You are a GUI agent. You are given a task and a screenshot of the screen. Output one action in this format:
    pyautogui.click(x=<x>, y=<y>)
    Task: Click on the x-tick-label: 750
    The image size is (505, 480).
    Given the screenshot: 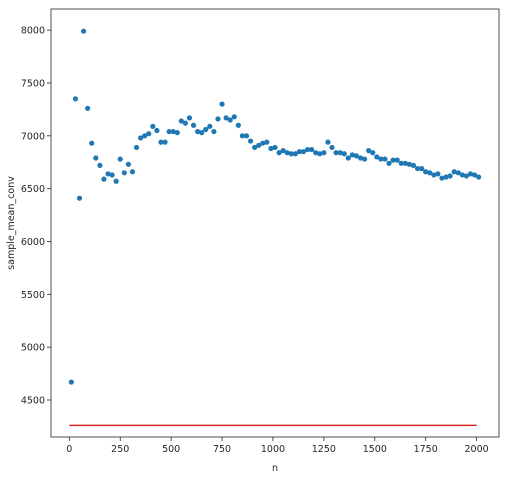 What is the action you would take?
    pyautogui.click(x=222, y=449)
    